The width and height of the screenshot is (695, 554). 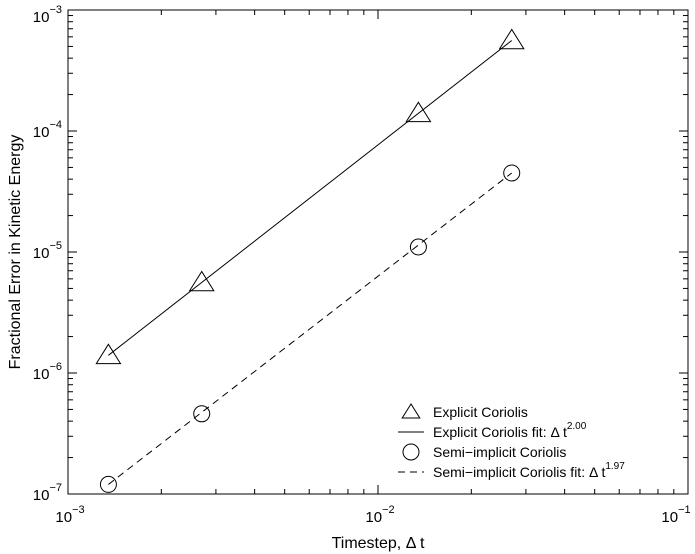 I want to click on legend-item: Explicit Coriolis fit: Δ t2.00, so click(x=492, y=430).